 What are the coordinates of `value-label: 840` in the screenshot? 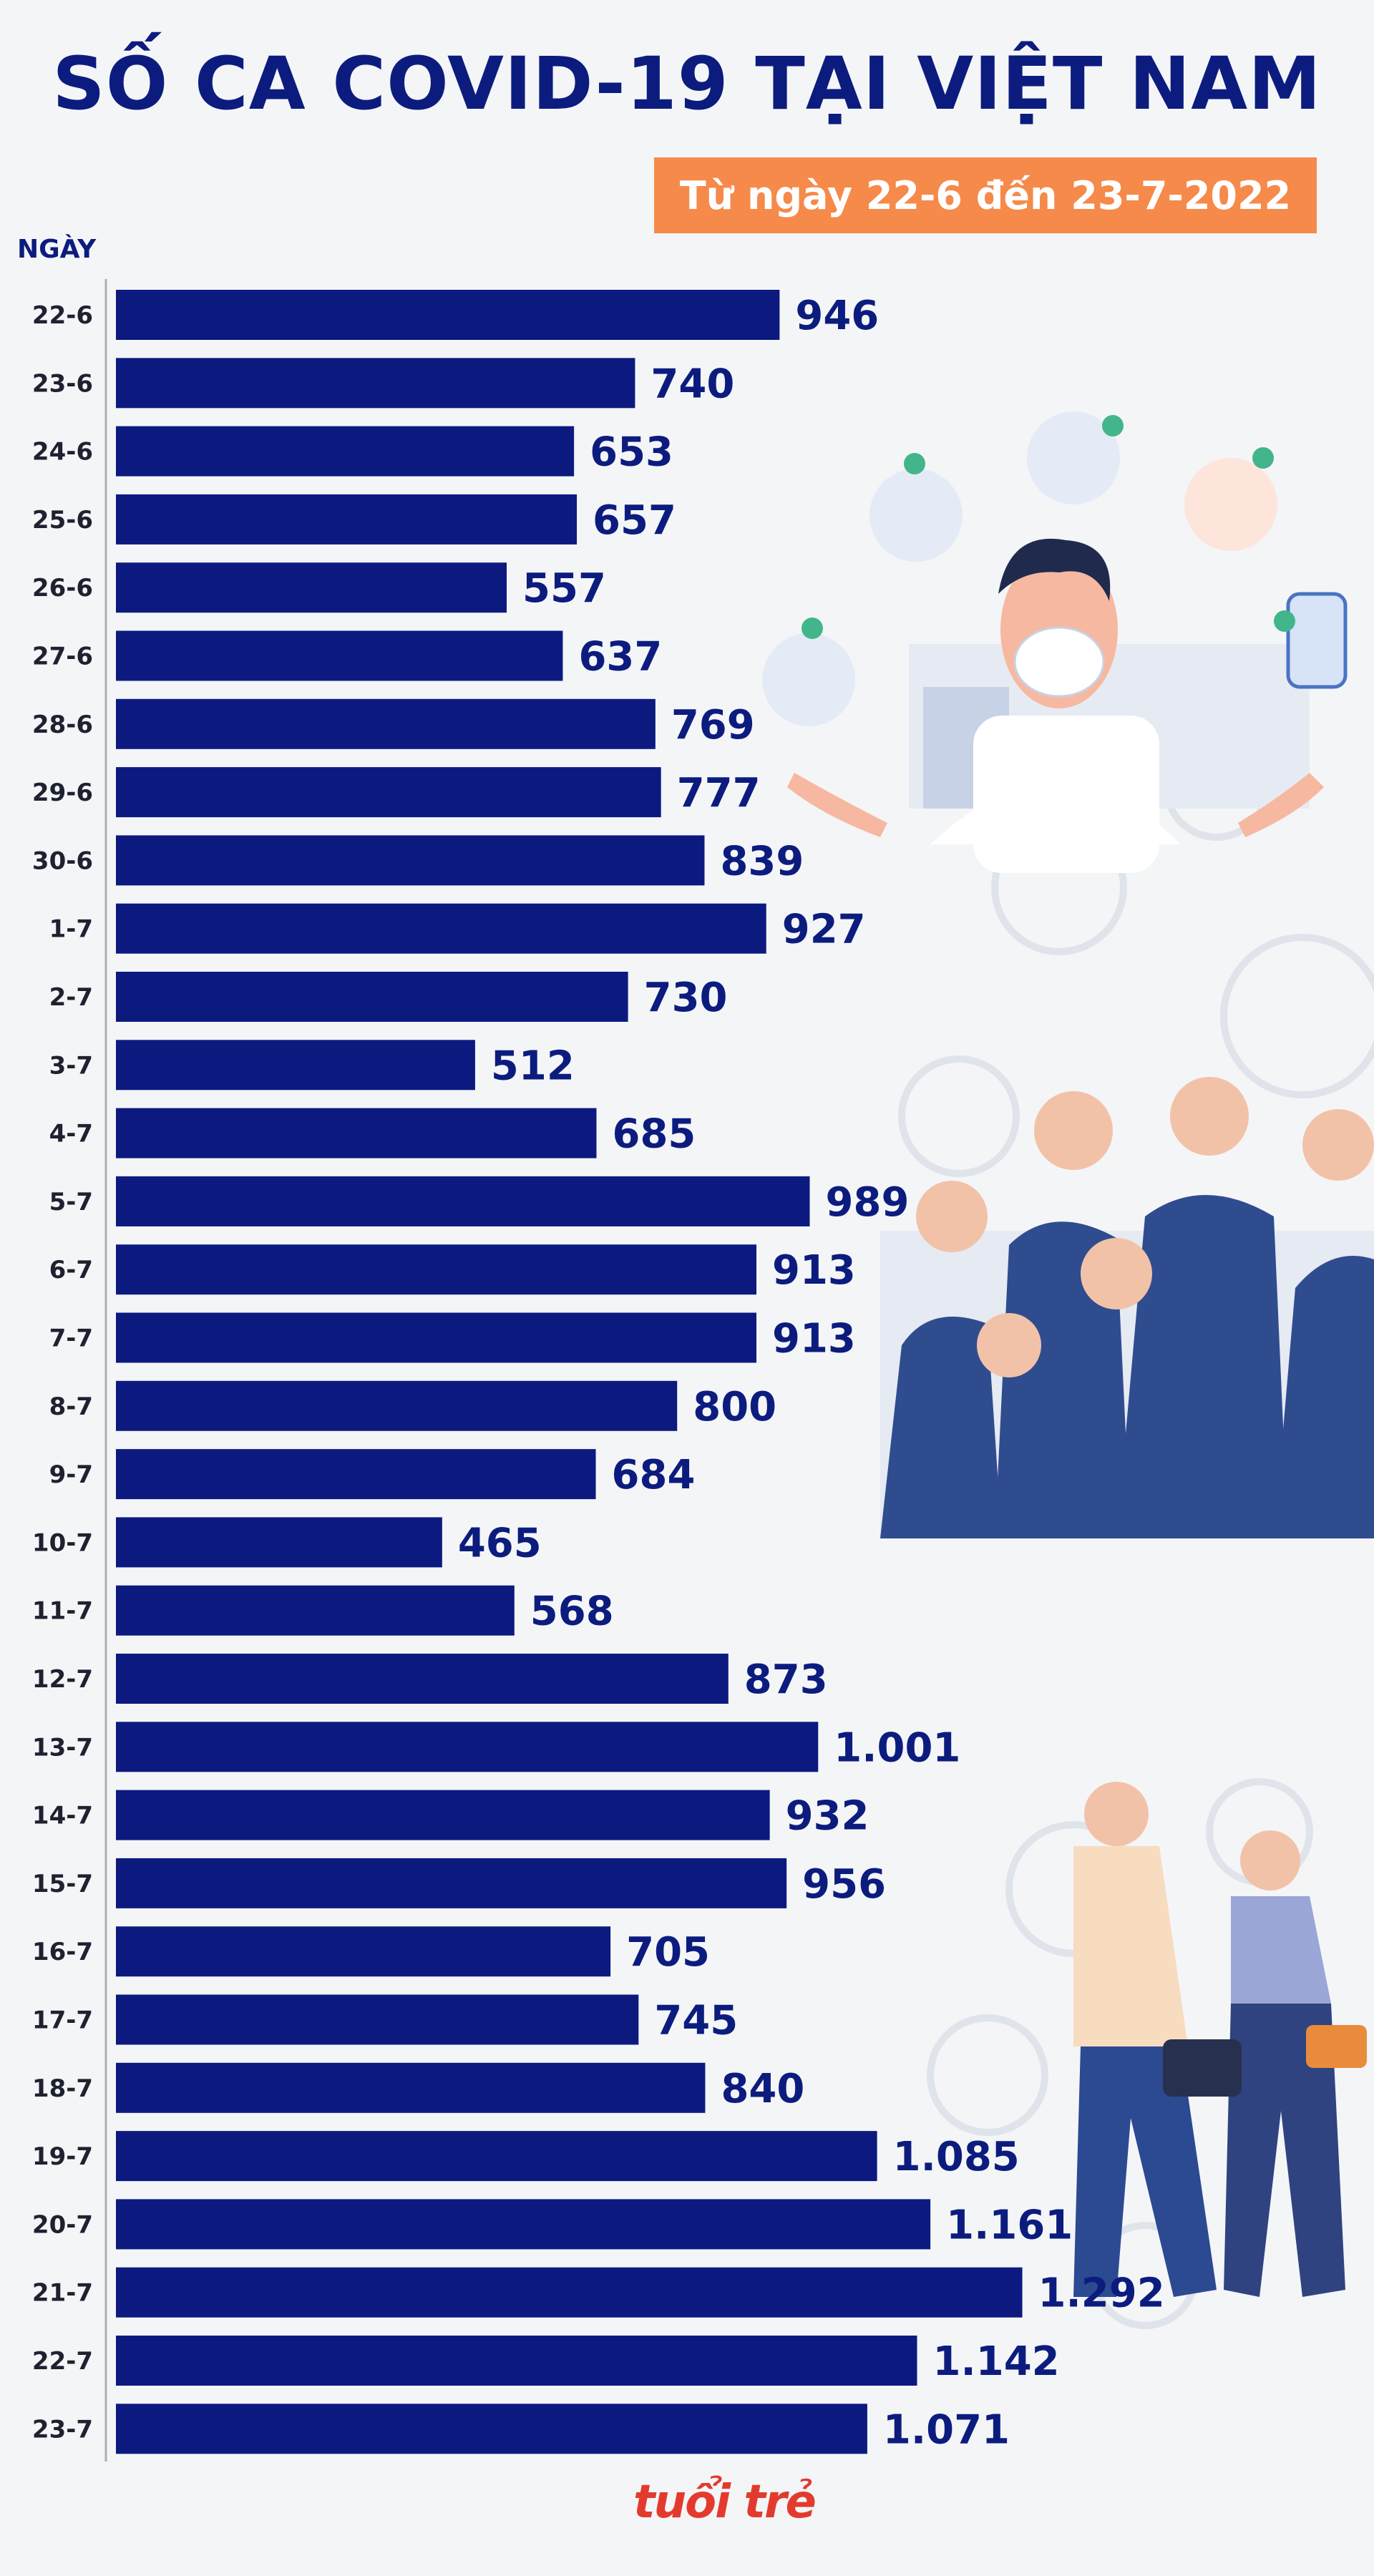 It's located at (762, 2089).